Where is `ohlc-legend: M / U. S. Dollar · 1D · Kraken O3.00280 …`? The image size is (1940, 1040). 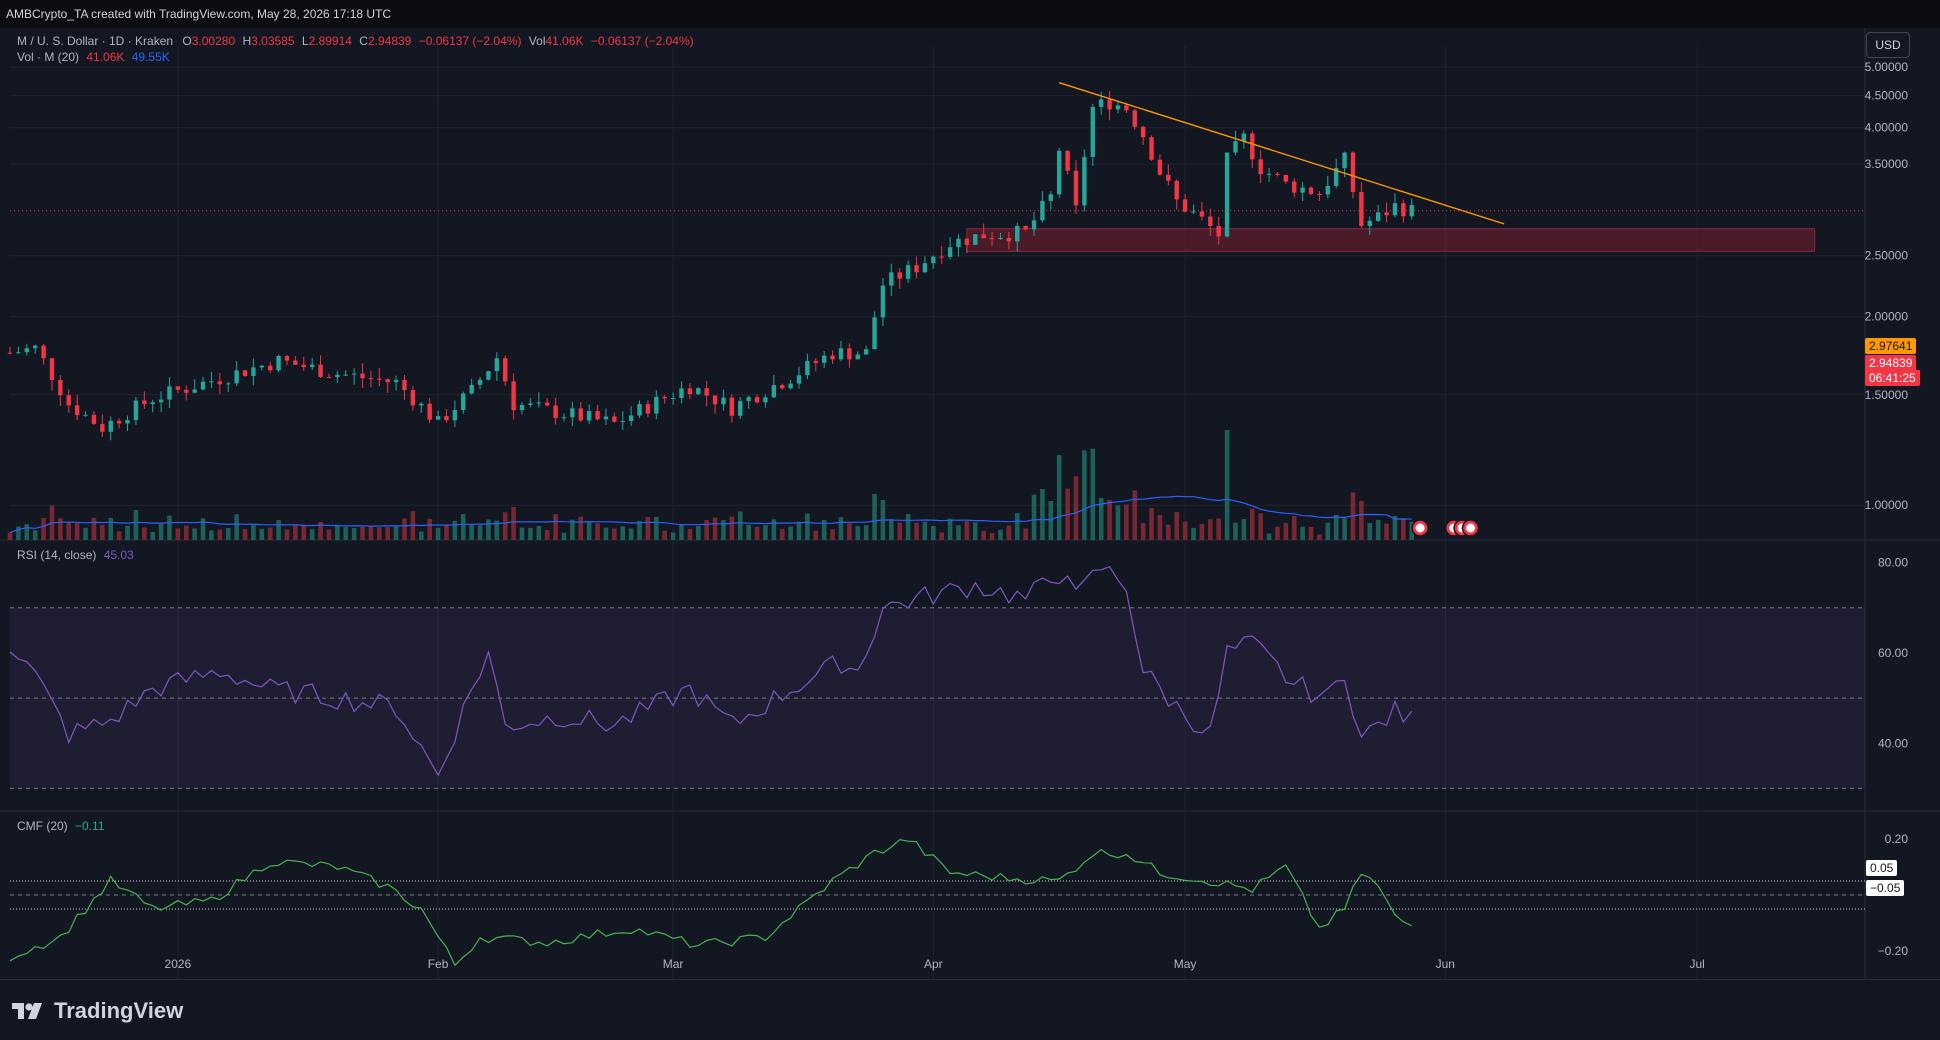 ohlc-legend: M / U. S. Dollar · 1D · Kraken O3.00280 … is located at coordinates (355, 41).